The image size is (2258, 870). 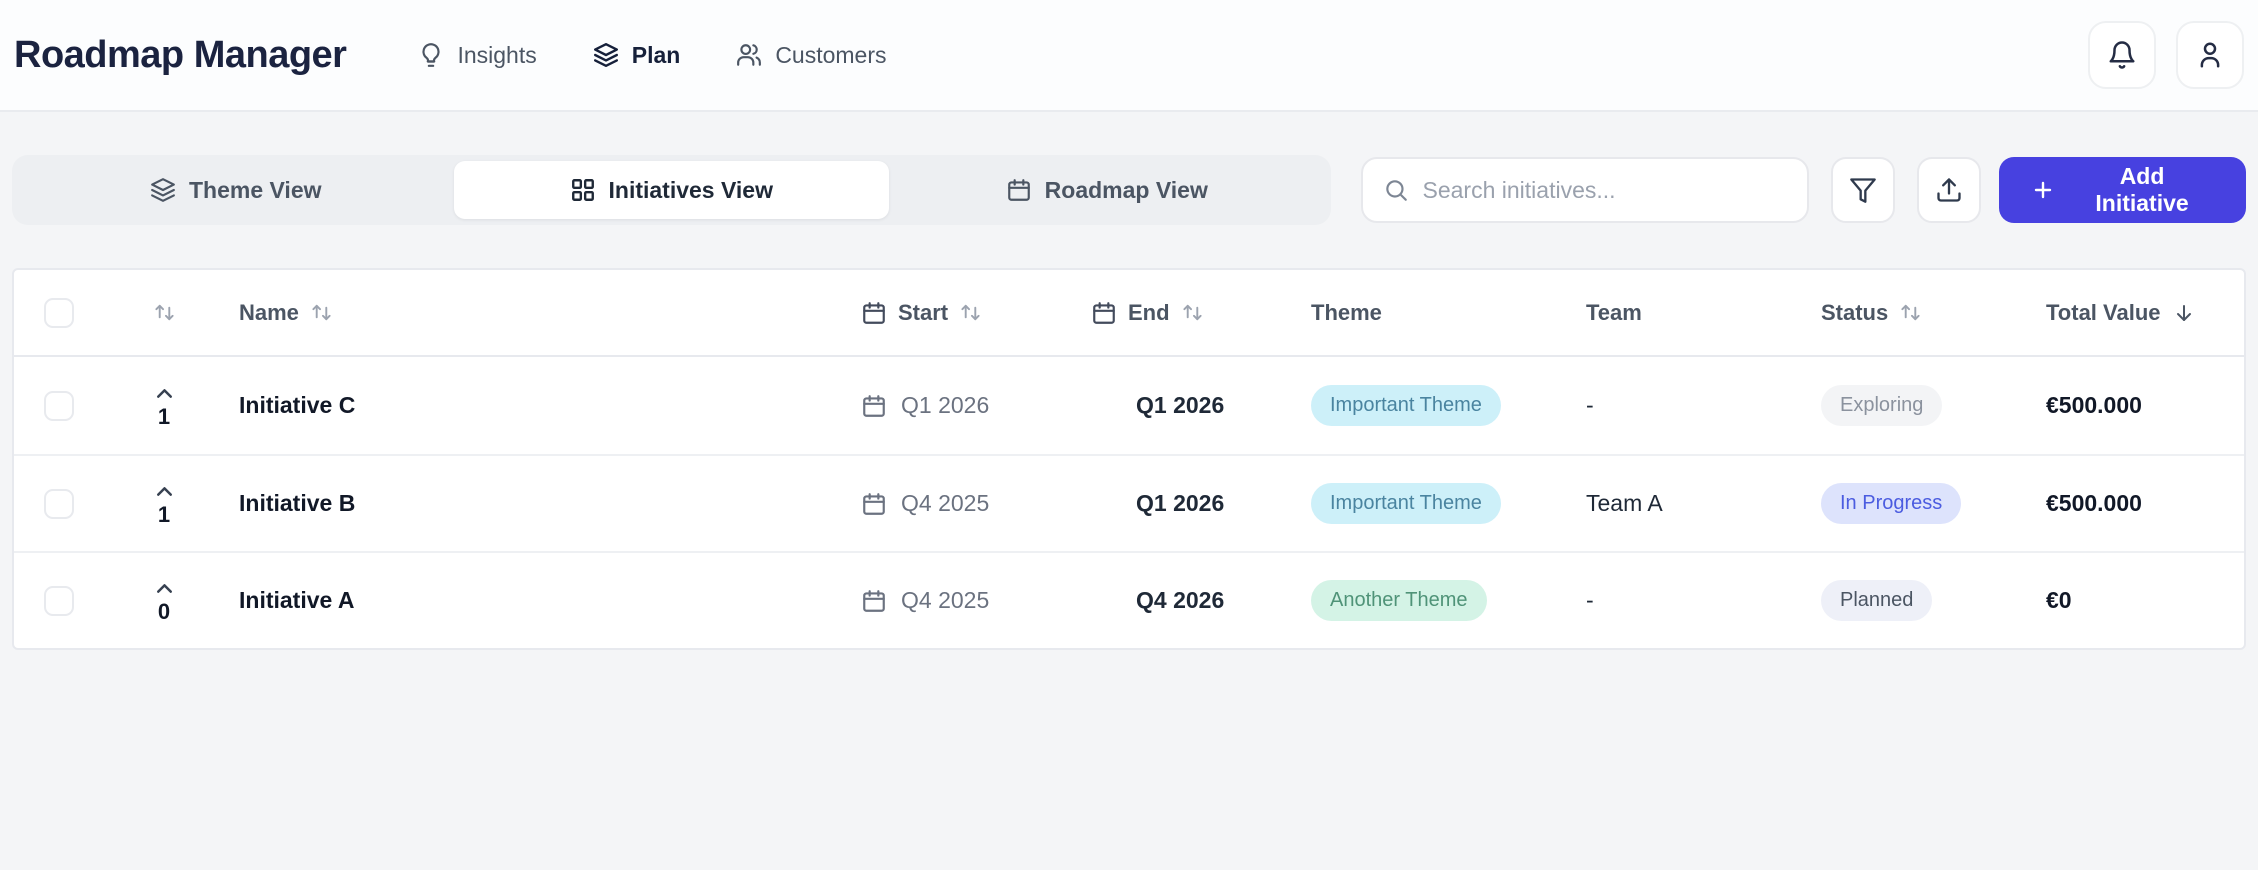 I want to click on header-start: Start, so click(x=964, y=313).